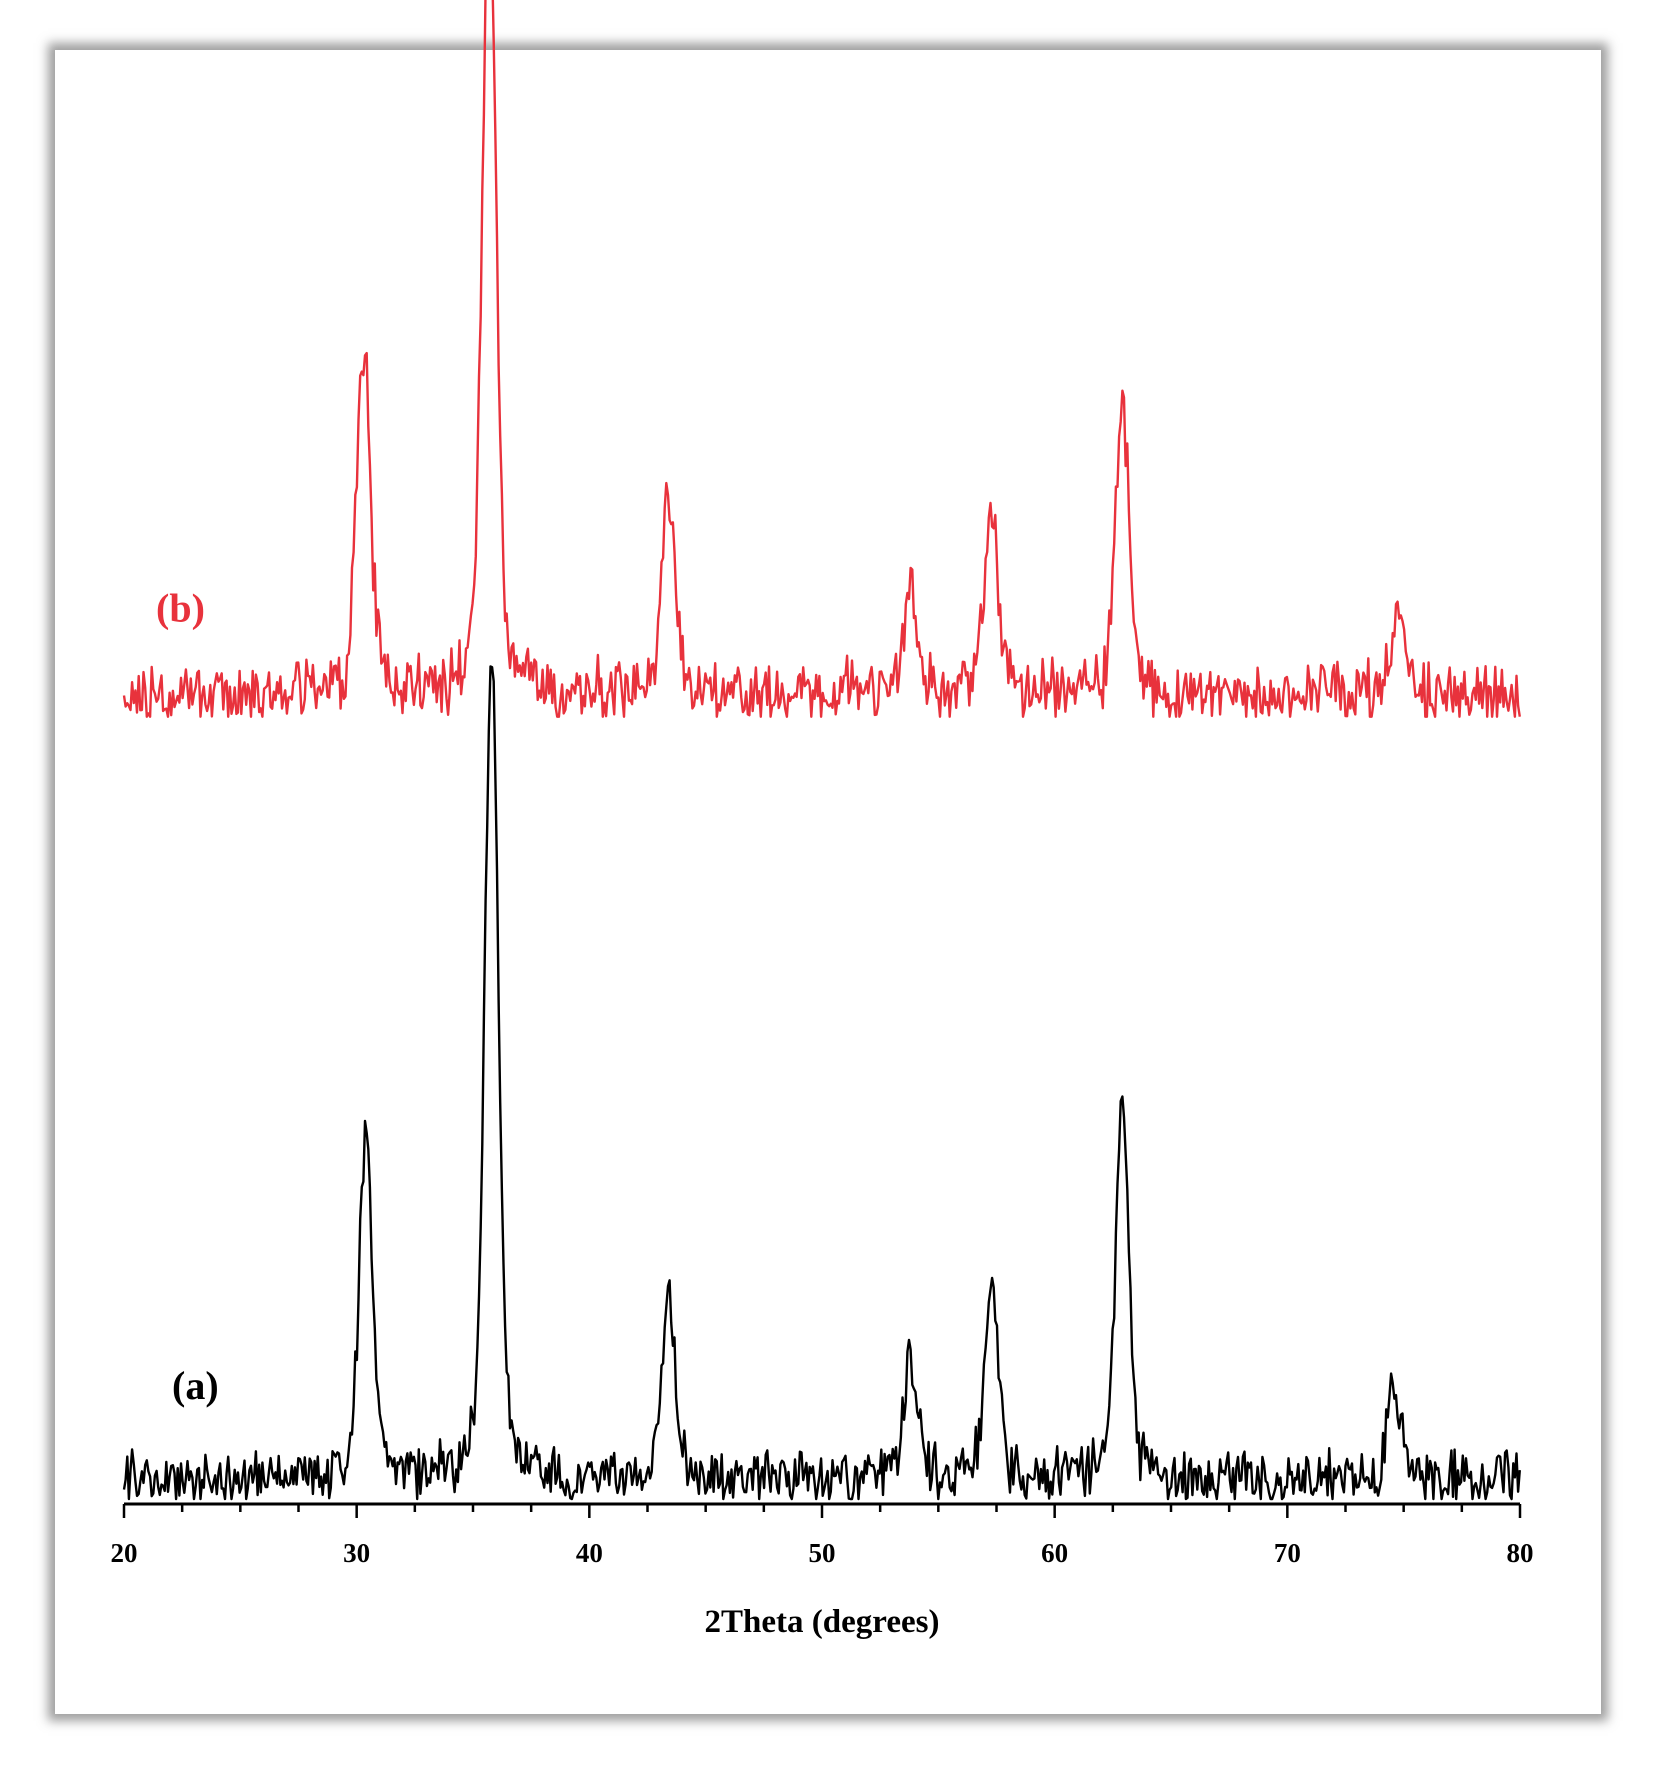 The image size is (1654, 1774). I want to click on x-axis-title: 2Theta (degrees), so click(822, 1622).